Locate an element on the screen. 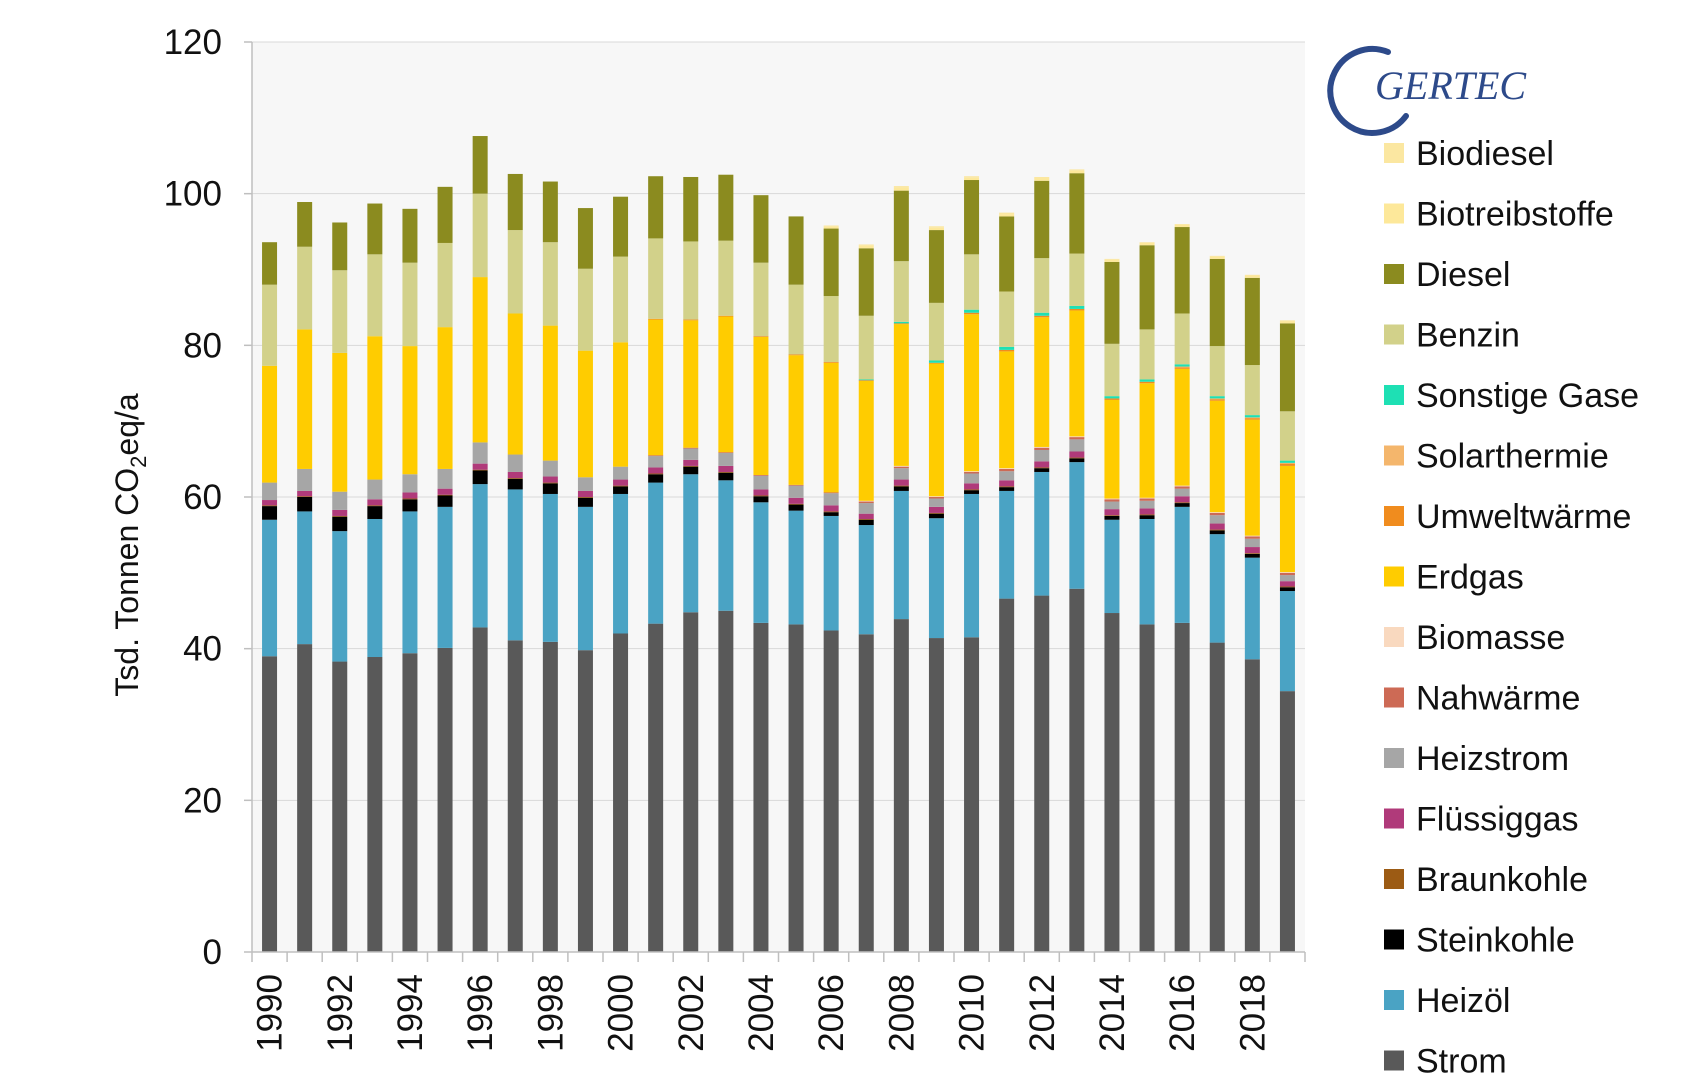 The image size is (1682, 1080). x-tick-label: 2014 is located at coordinates (1112, 1013).